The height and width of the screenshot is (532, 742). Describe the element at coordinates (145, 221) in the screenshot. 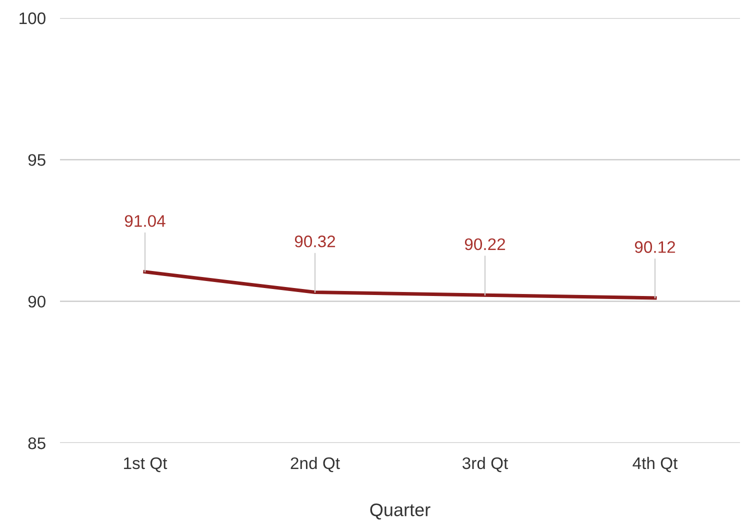

I see `data-label: 91.04` at that location.